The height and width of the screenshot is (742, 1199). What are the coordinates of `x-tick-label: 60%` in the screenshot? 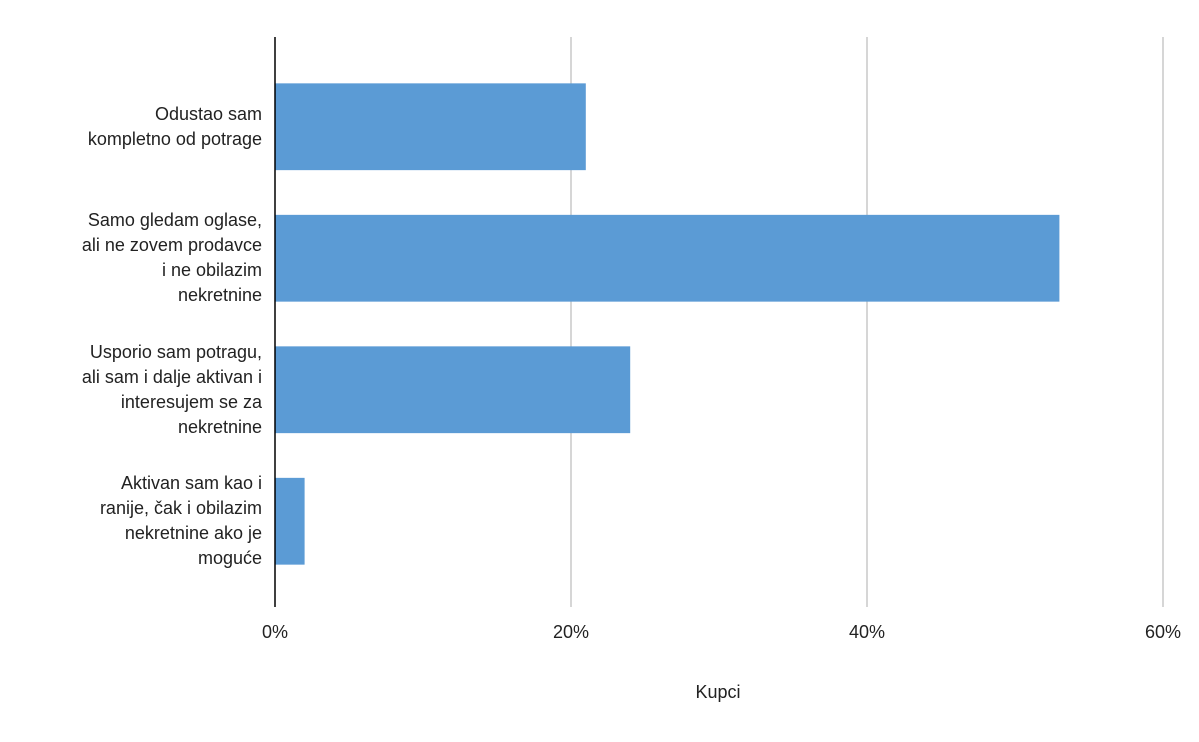 It's located at (1163, 632).